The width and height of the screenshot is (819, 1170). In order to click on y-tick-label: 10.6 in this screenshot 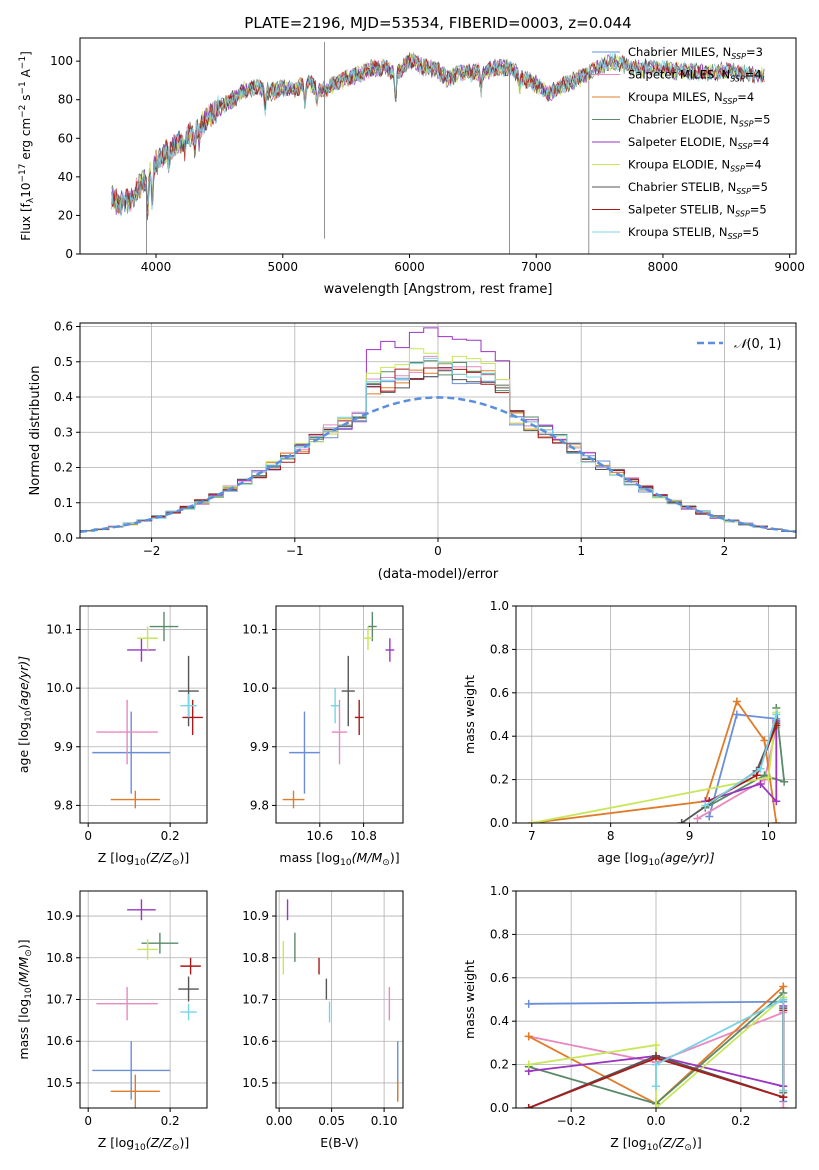, I will do `click(255, 1041)`.